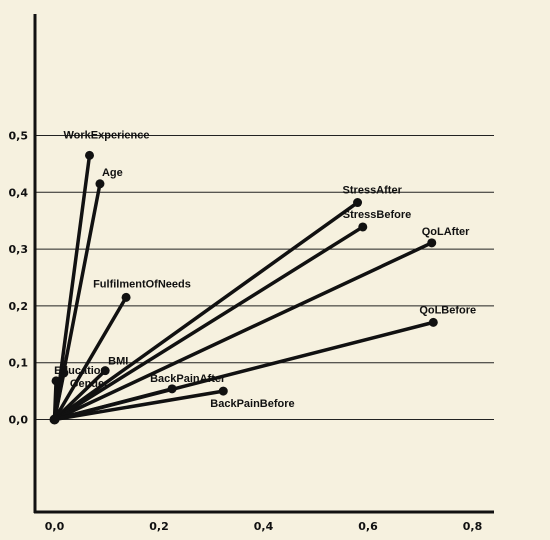 The height and width of the screenshot is (540, 550). Describe the element at coordinates (126, 297) in the screenshot. I see `point-fulfilment-of-needs` at that location.